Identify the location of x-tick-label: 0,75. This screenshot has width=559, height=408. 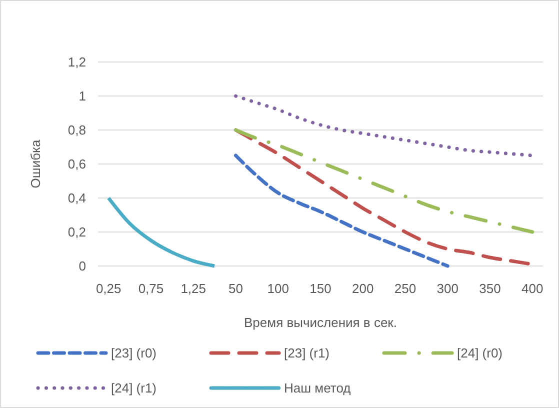
(151, 288).